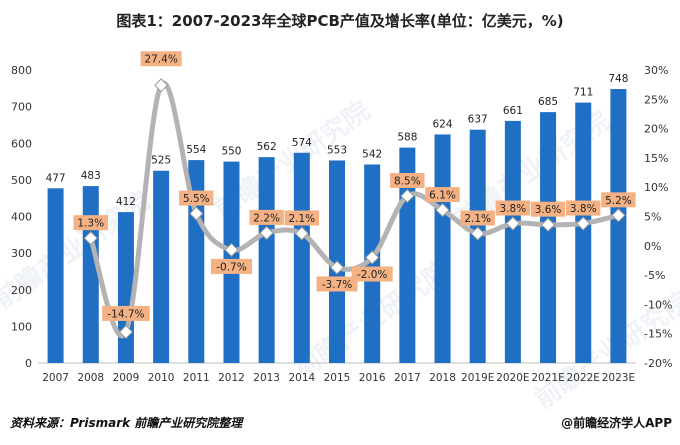 The width and height of the screenshot is (680, 445). What do you see at coordinates (652, 246) in the screenshot?
I see `y-right-tick-label: 0%` at bounding box center [652, 246].